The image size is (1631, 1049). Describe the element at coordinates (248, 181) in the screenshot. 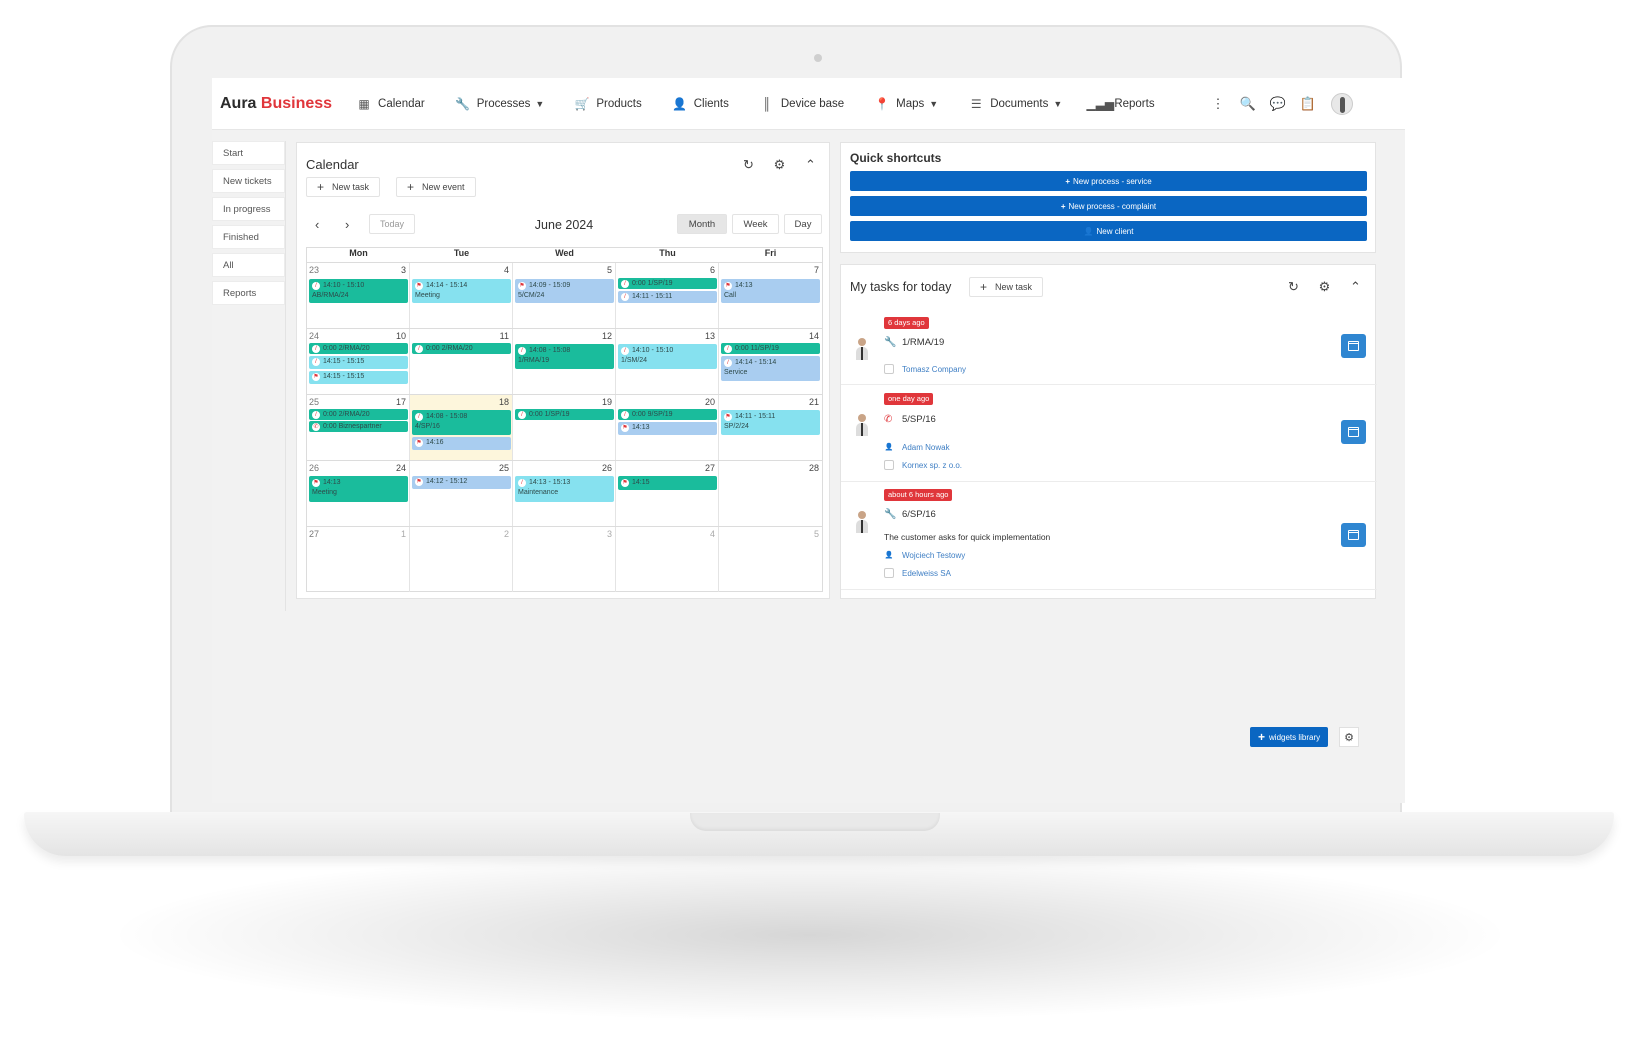

I see `side-item-new-tickets: New tickets` at that location.